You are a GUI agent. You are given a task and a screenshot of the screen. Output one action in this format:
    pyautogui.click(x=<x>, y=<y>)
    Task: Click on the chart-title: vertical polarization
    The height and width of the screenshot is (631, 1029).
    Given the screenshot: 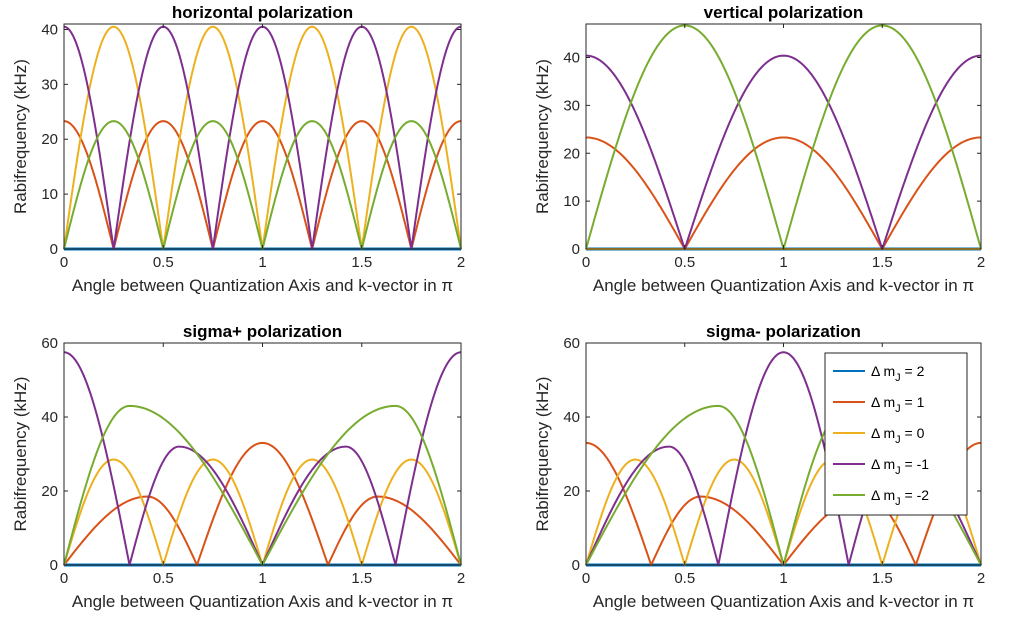 What is the action you would take?
    pyautogui.click(x=784, y=12)
    